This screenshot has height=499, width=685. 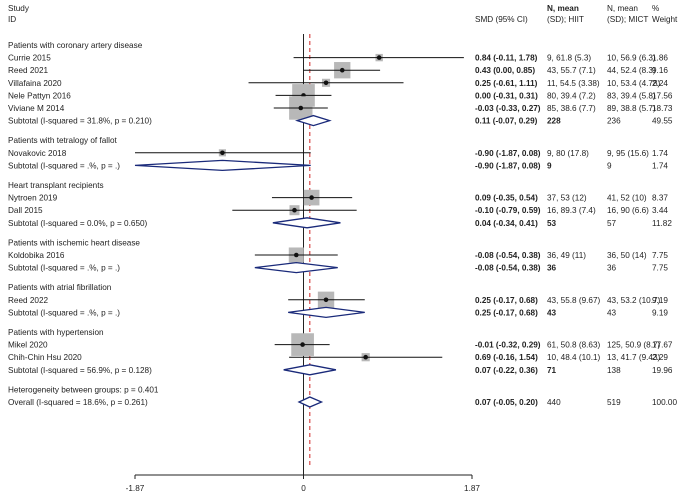 What do you see at coordinates (571, 108) in the screenshot?
I see `study-hiit-value: 85, 38.6 (7.7)` at bounding box center [571, 108].